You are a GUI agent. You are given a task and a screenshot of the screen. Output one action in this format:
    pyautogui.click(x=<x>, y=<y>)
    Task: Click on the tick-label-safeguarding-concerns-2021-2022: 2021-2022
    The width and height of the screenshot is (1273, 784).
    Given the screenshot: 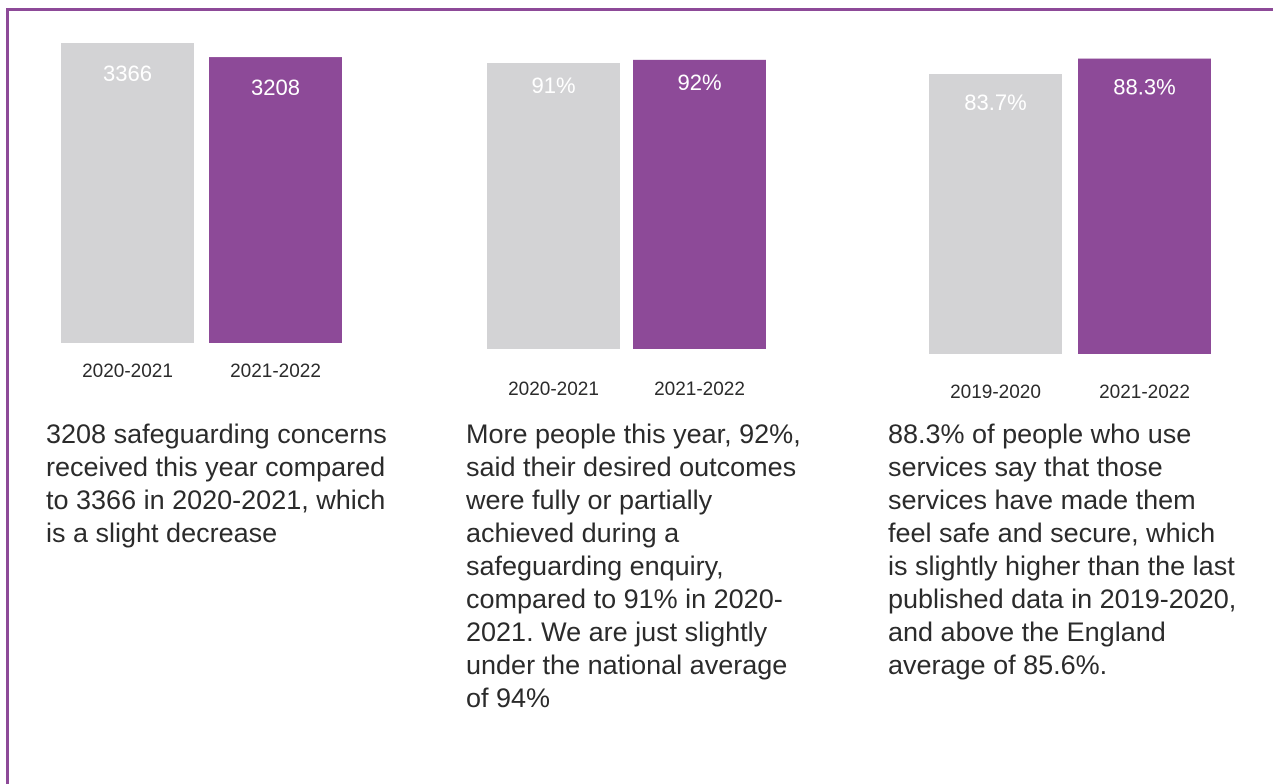 What is the action you would take?
    pyautogui.click(x=275, y=371)
    